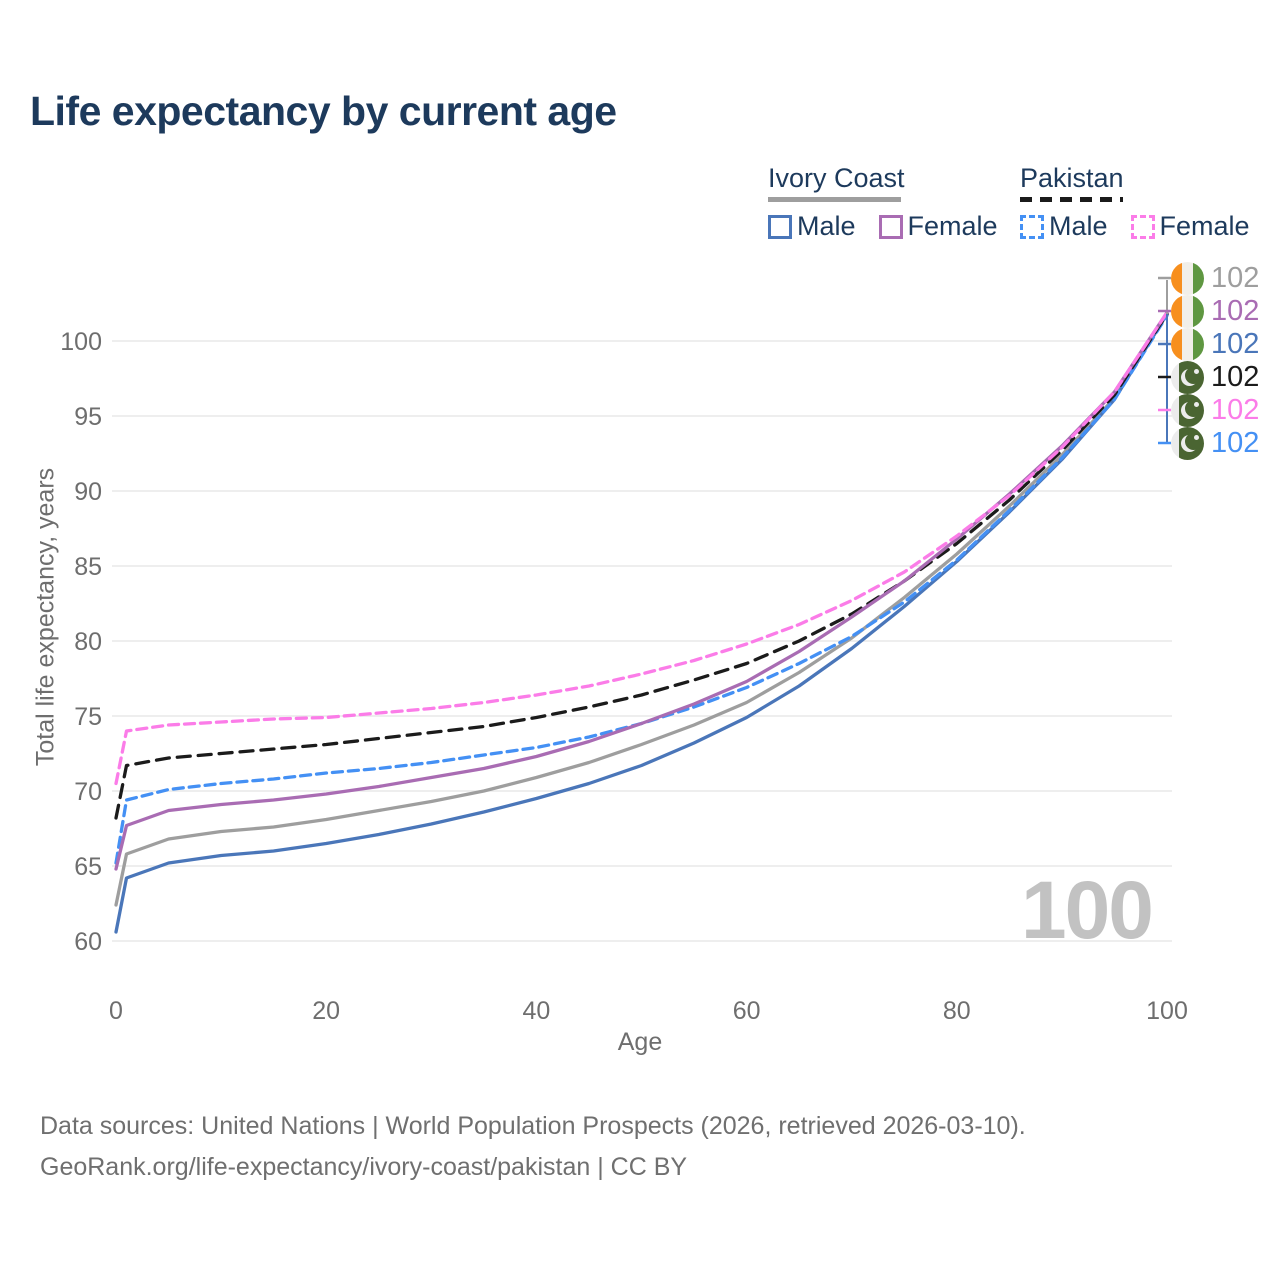 The width and height of the screenshot is (1280, 1280). I want to click on legend-item-ivory-coast-female: Female, so click(938, 226).